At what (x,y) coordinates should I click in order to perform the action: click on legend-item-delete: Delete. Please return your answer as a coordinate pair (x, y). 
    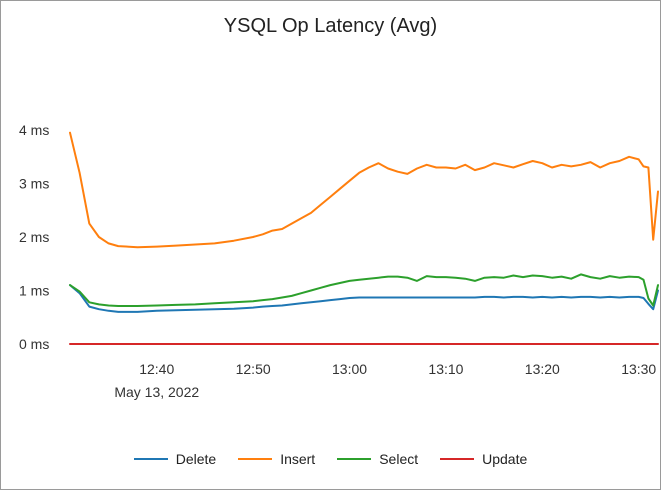
    Looking at the image, I should click on (175, 459).